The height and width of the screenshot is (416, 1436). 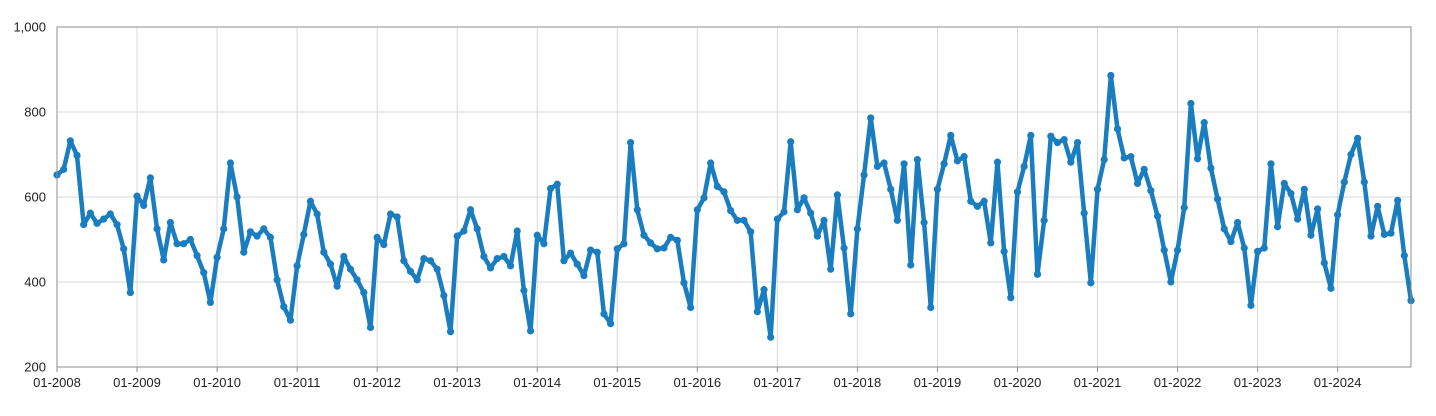 What do you see at coordinates (1098, 382) in the screenshot?
I see `x-tick-label: 01-2021` at bounding box center [1098, 382].